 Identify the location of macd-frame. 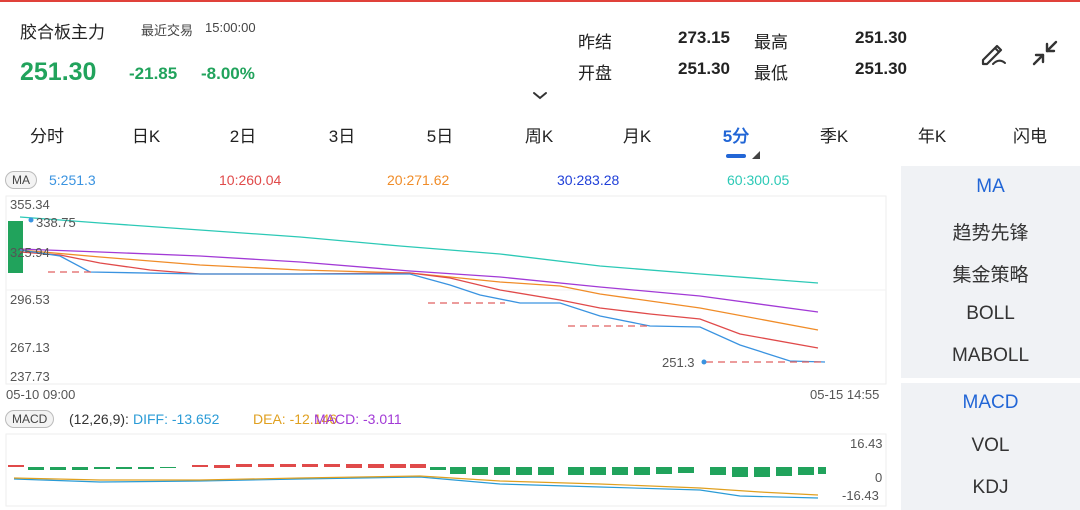
(446, 470).